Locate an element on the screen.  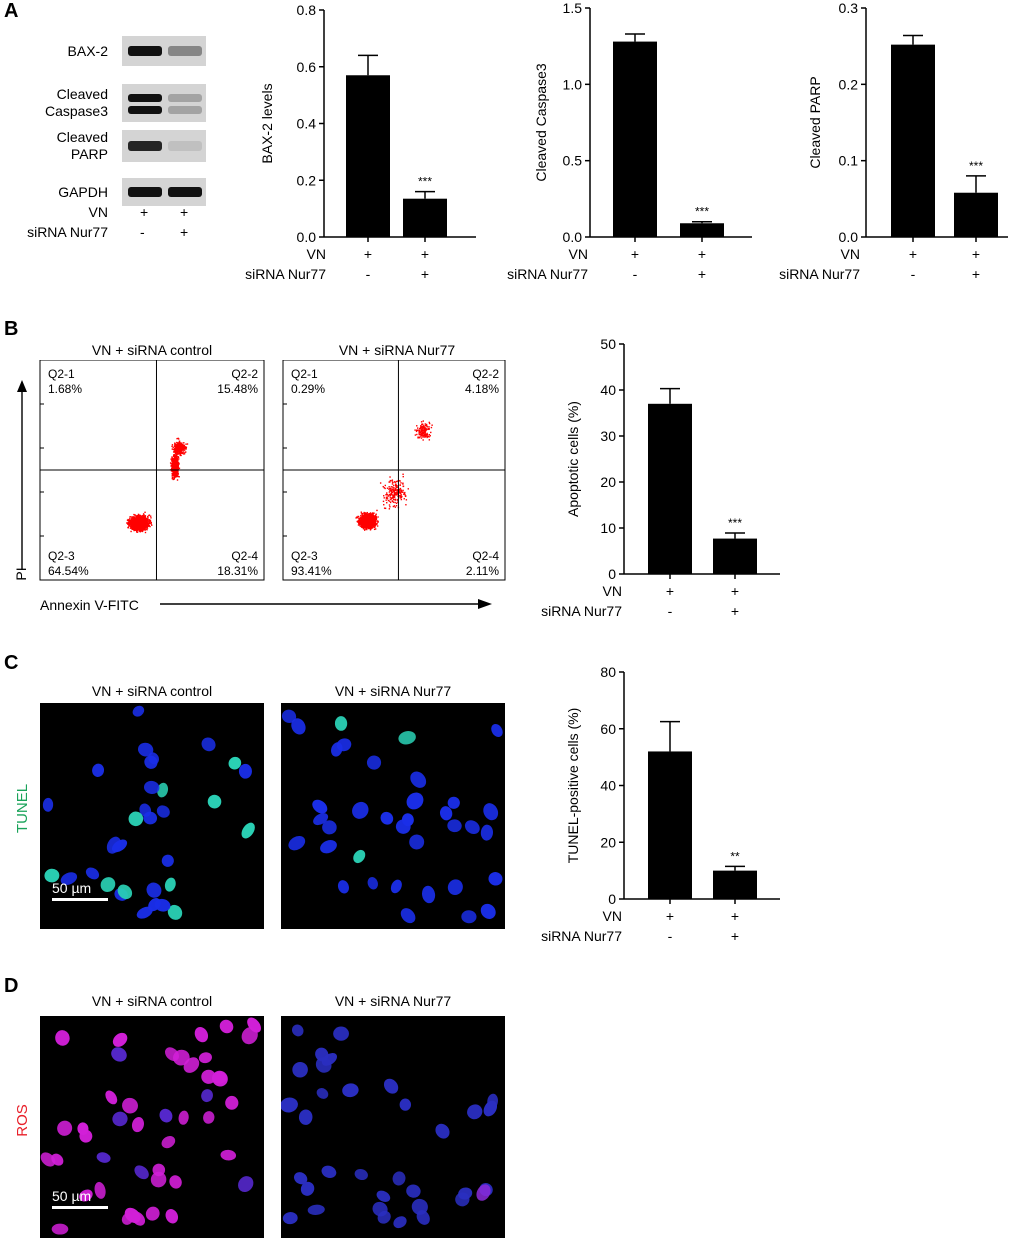
lane-sign: - is located at coordinates (142, 232).